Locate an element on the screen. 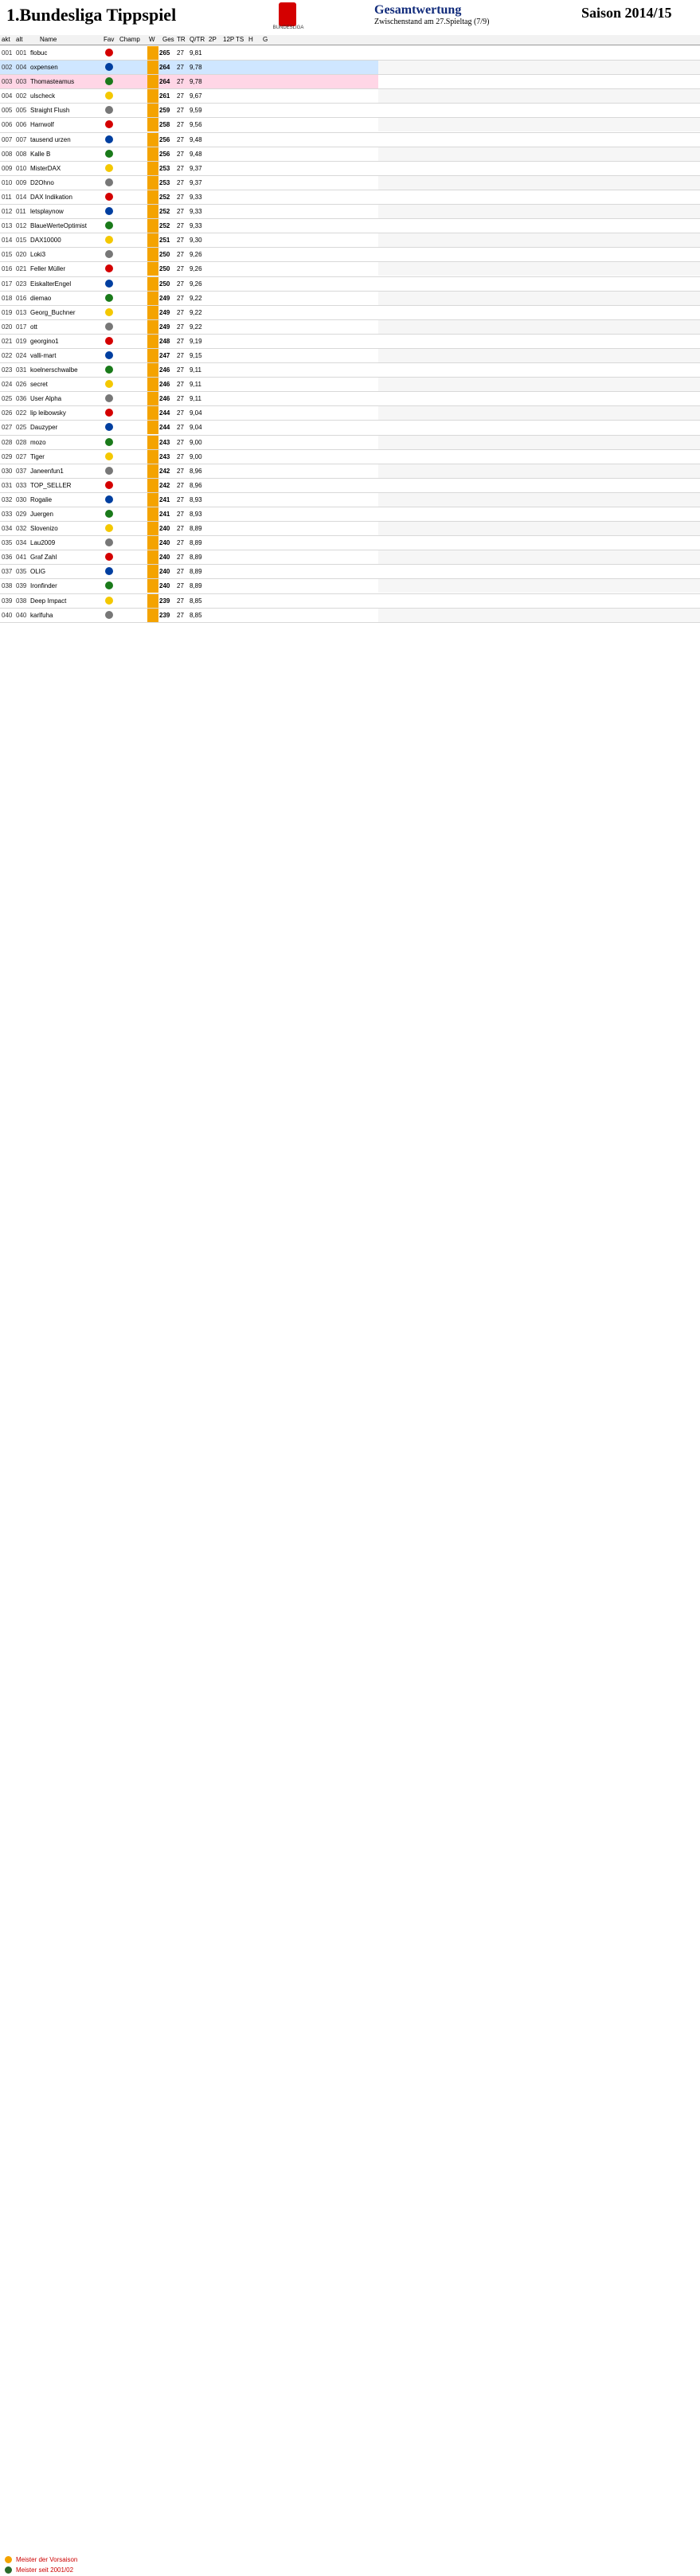 The width and height of the screenshot is (700, 2576). points-average: 9,26 is located at coordinates (196, 284).